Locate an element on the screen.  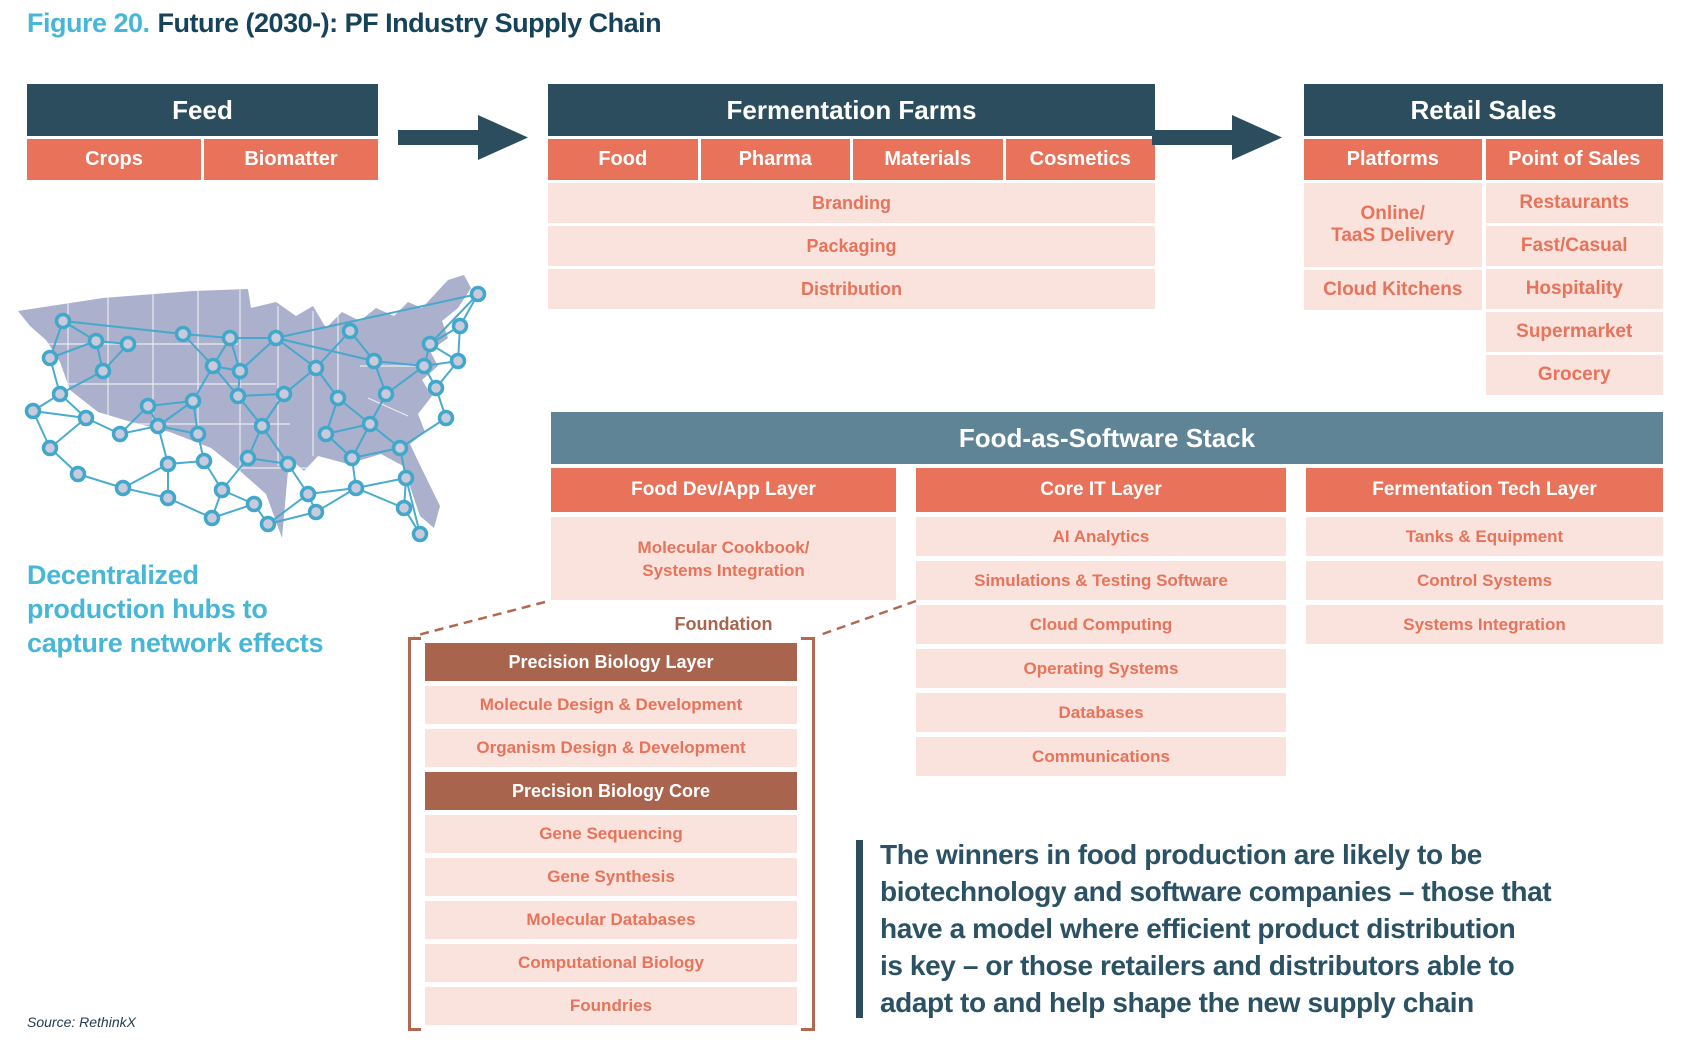
fas-row-control-systems: Control Systems is located at coordinates (1484, 580).